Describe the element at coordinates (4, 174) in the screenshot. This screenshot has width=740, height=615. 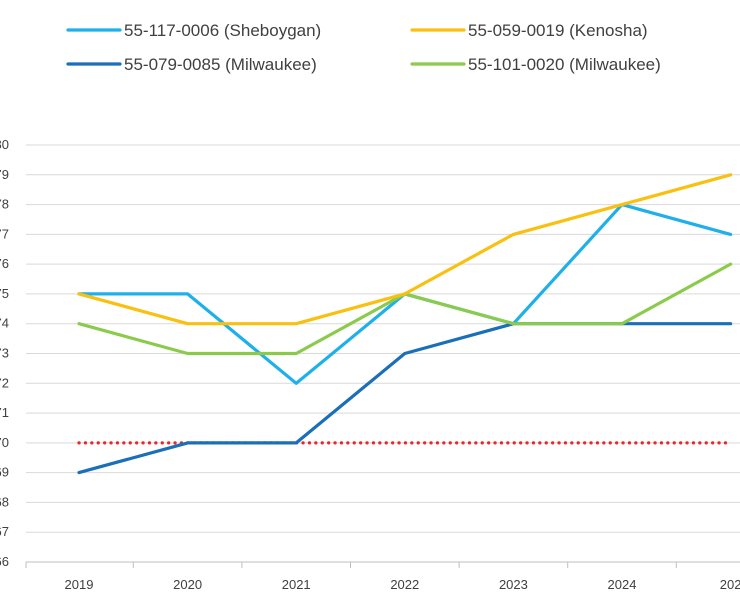
I see `y-tick-label: 79` at that location.